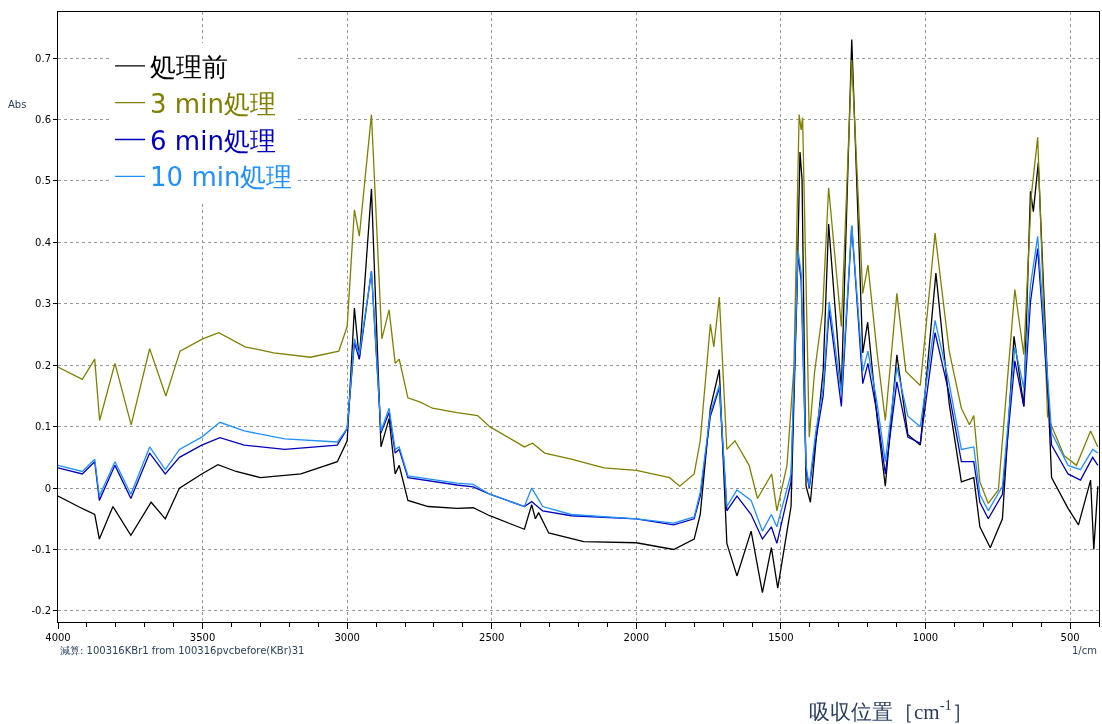 The width and height of the screenshot is (1102, 724). I want to click on y-tick-label: -0.2, so click(41, 611).